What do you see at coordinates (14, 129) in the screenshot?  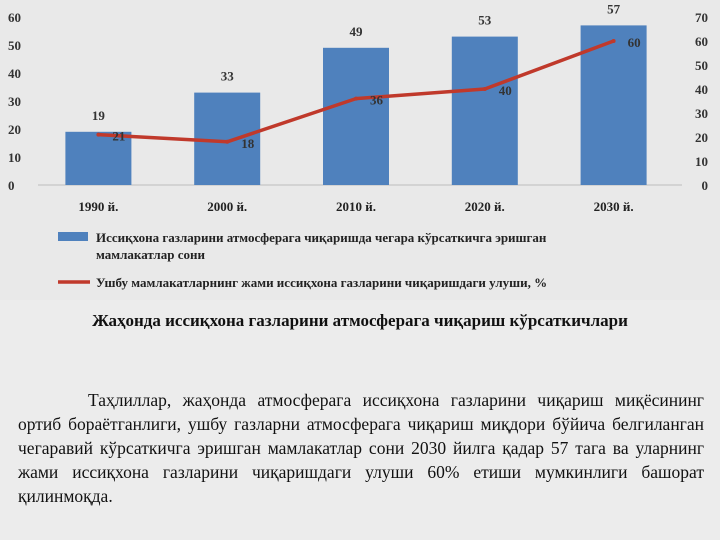 I see `y-left-tick-label: 20` at bounding box center [14, 129].